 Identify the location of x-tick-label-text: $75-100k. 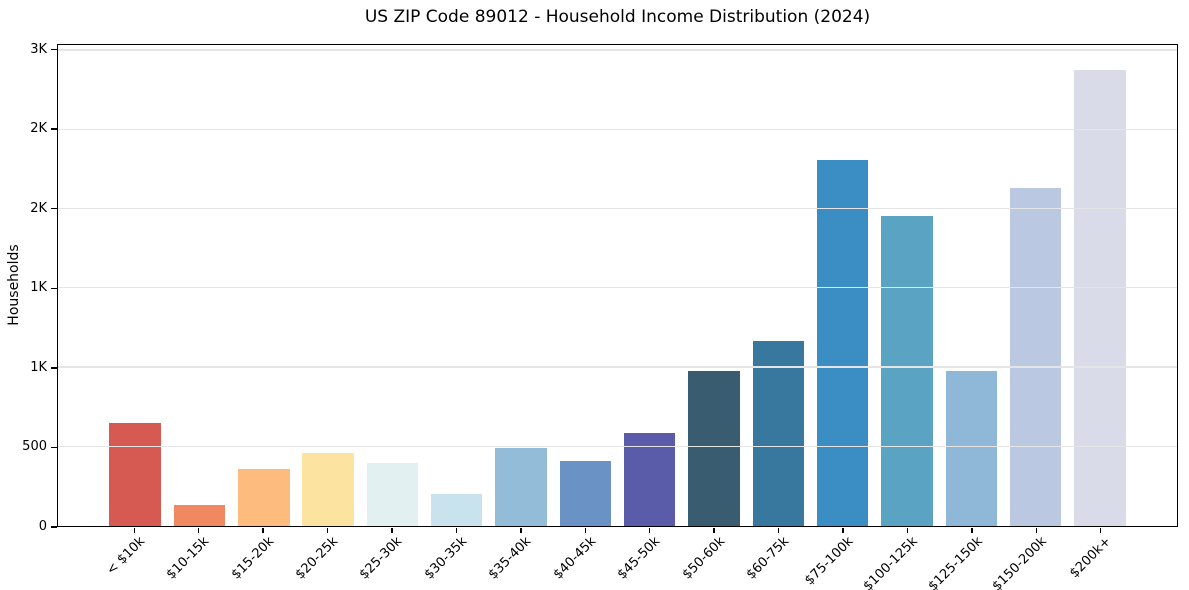
(829, 561).